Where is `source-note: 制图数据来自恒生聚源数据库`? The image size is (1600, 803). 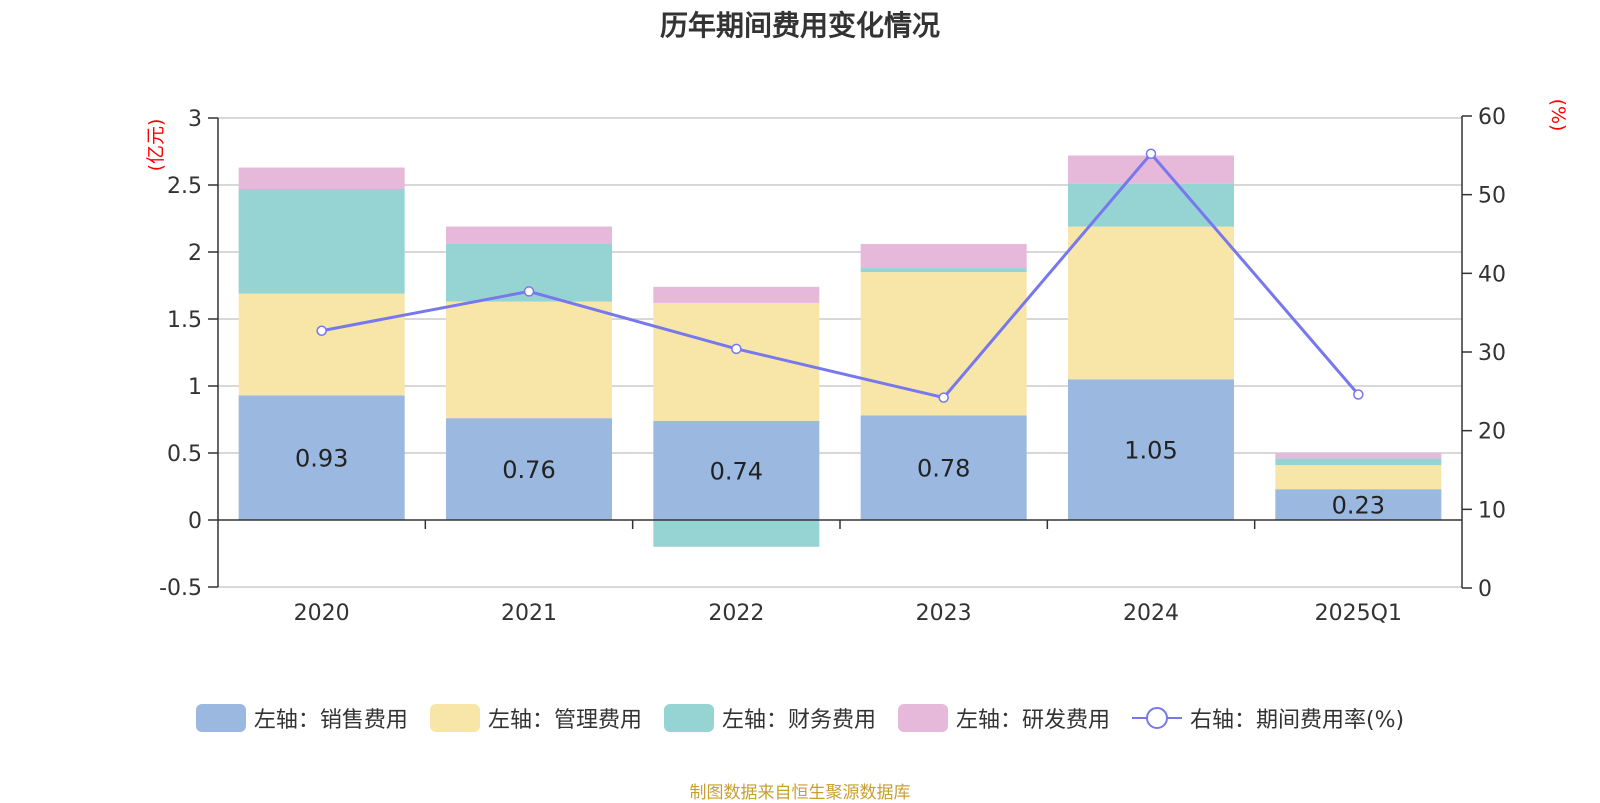
source-note: 制图数据来自恒生聚源数据库 is located at coordinates (800, 793).